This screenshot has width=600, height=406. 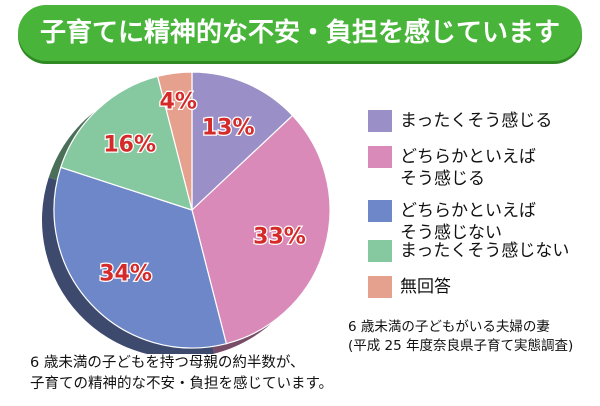 What do you see at coordinates (167, 363) in the screenshot?
I see `caption-line-1: 6 歳未満の子どもを持つ母親の約半数が、` at bounding box center [167, 363].